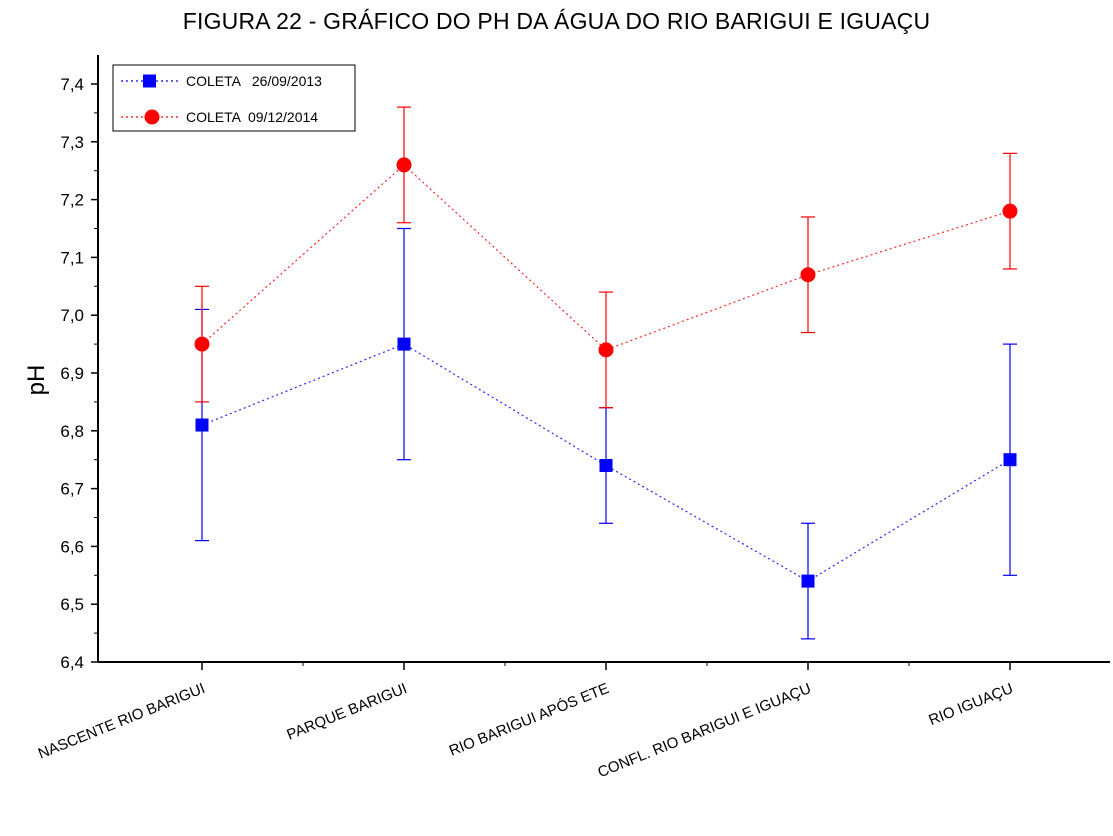  Describe the element at coordinates (234, 98) in the screenshot. I see `legend: COLETA 26/09/2013 COLETA 09/12/2014` at that location.